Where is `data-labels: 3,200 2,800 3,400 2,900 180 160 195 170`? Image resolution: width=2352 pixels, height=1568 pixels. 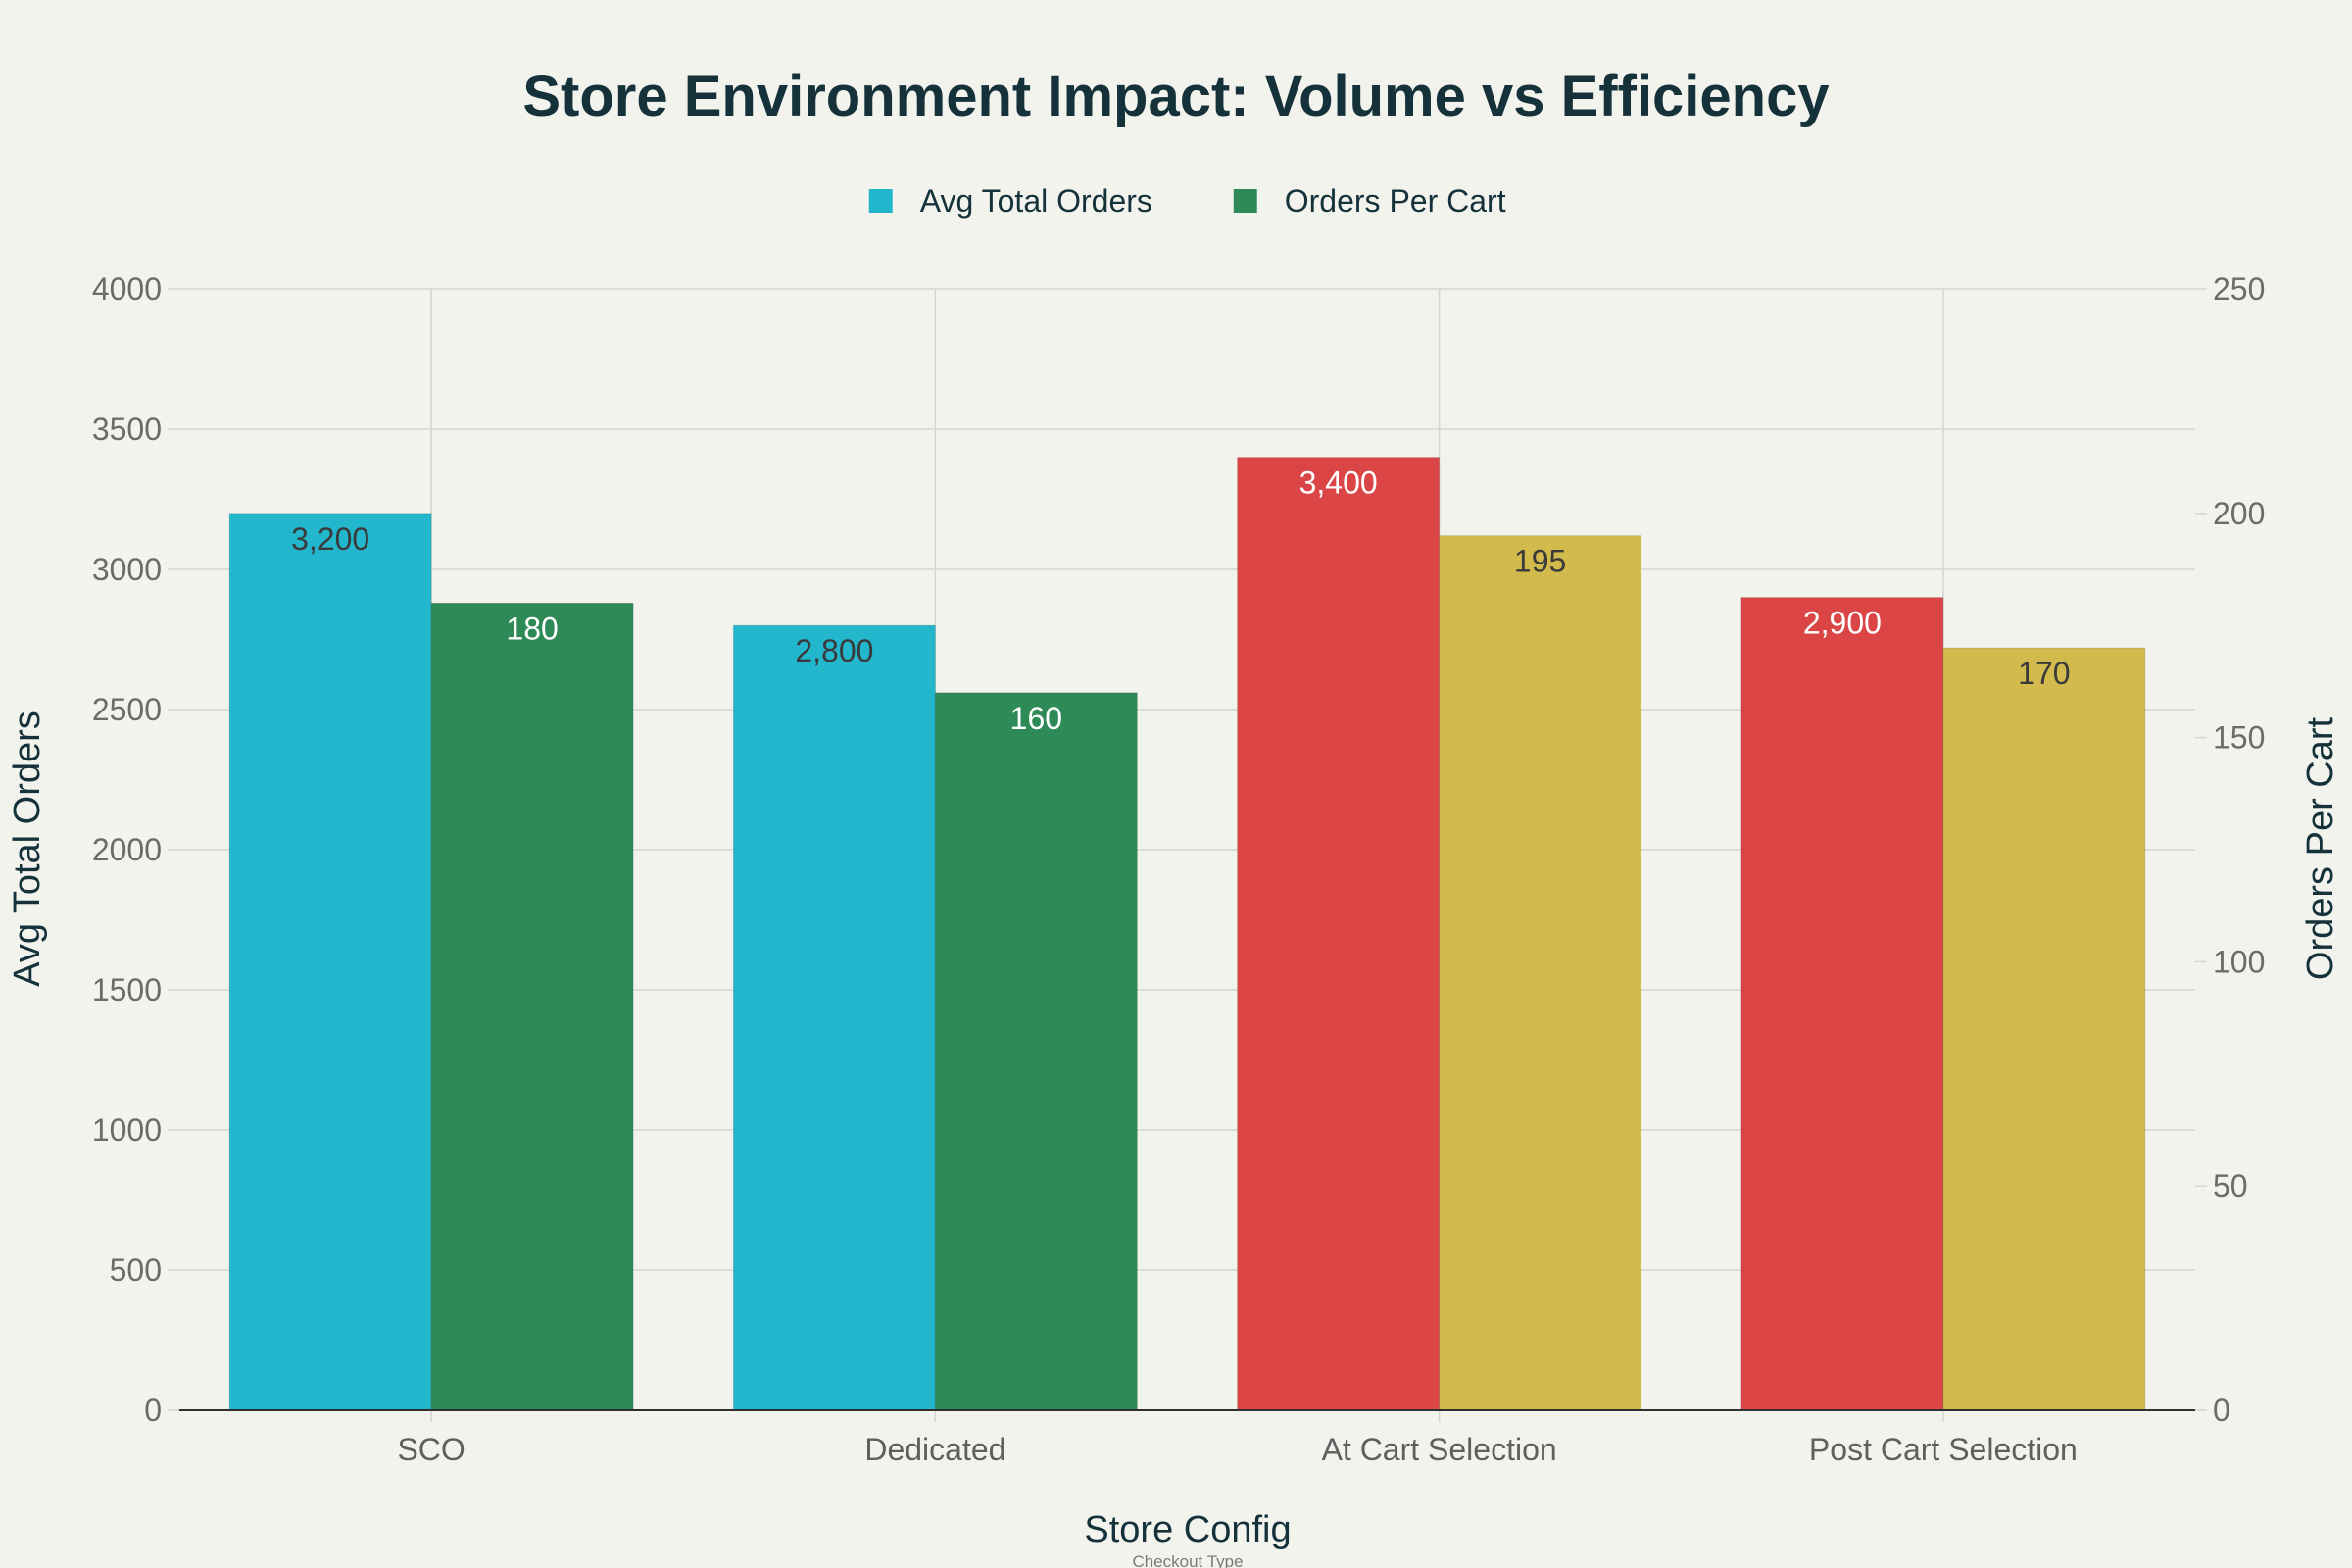 data-labels: 3,200 2,800 3,400 2,900 180 160 195 170 is located at coordinates (1180, 601).